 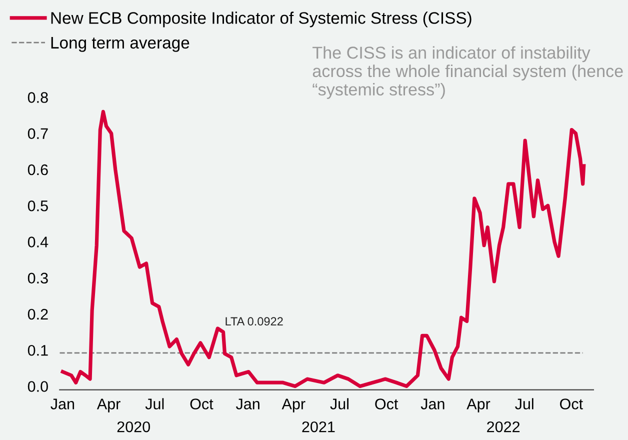 What do you see at coordinates (318, 426) in the screenshot?
I see `x2-tick-label: 2021` at bounding box center [318, 426].